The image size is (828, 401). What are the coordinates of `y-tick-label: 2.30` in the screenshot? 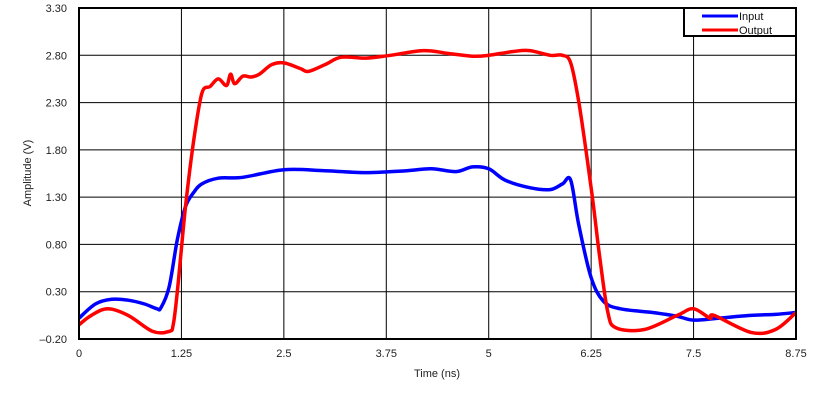 It's located at (56, 104).